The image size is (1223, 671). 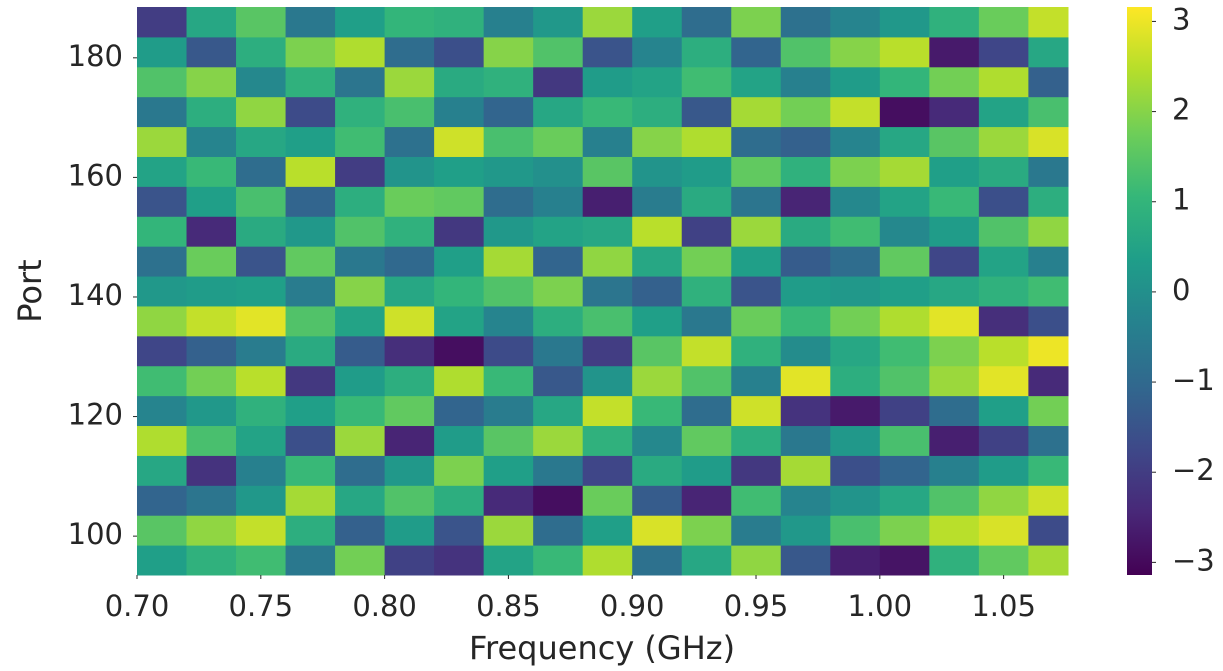 What do you see at coordinates (1193, 560) in the screenshot?
I see `colorbar-tick-label: −3` at bounding box center [1193, 560].